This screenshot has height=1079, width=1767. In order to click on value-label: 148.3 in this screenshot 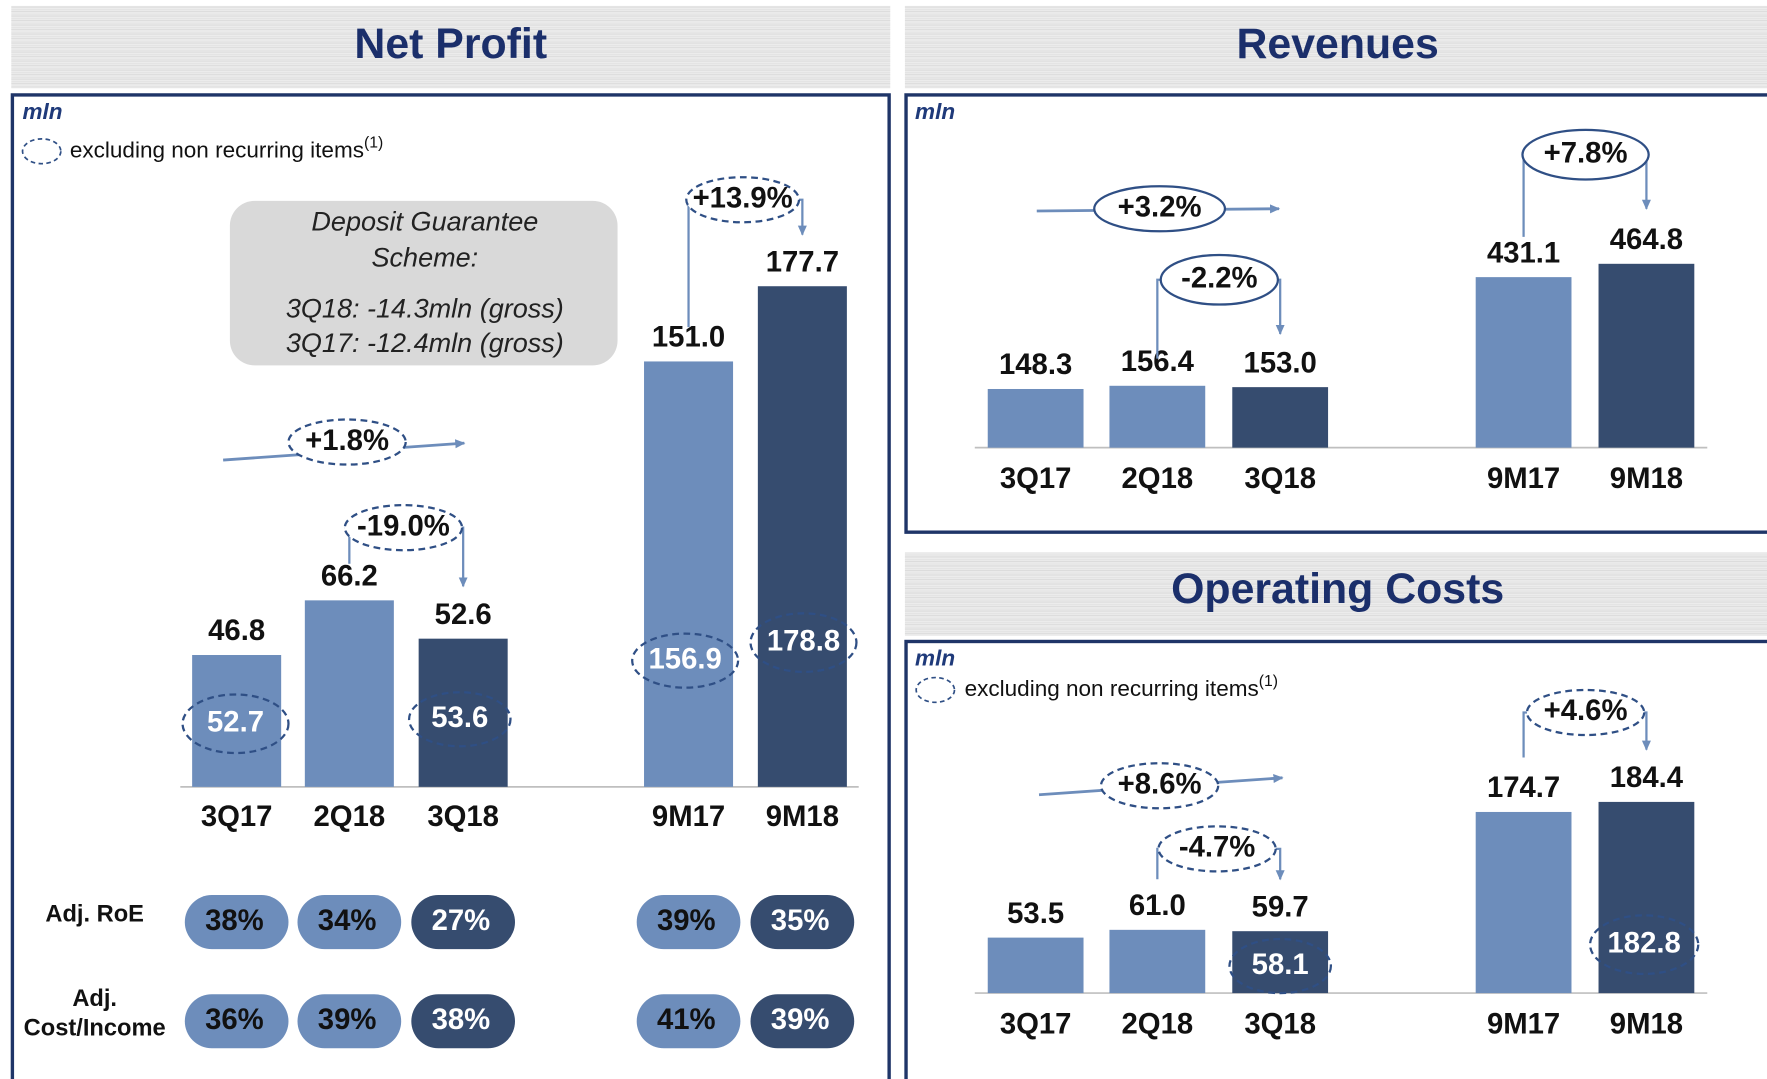, I will do `click(1035, 364)`.